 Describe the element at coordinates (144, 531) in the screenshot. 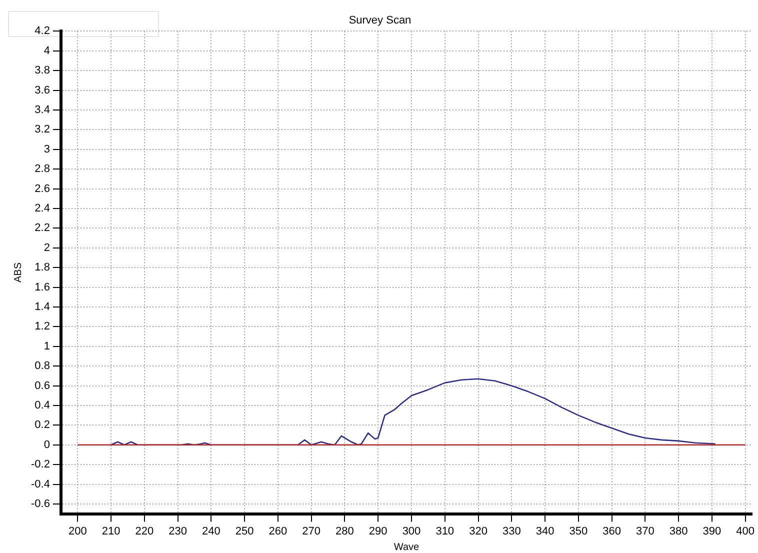

I see `x-tick-label: 220` at that location.